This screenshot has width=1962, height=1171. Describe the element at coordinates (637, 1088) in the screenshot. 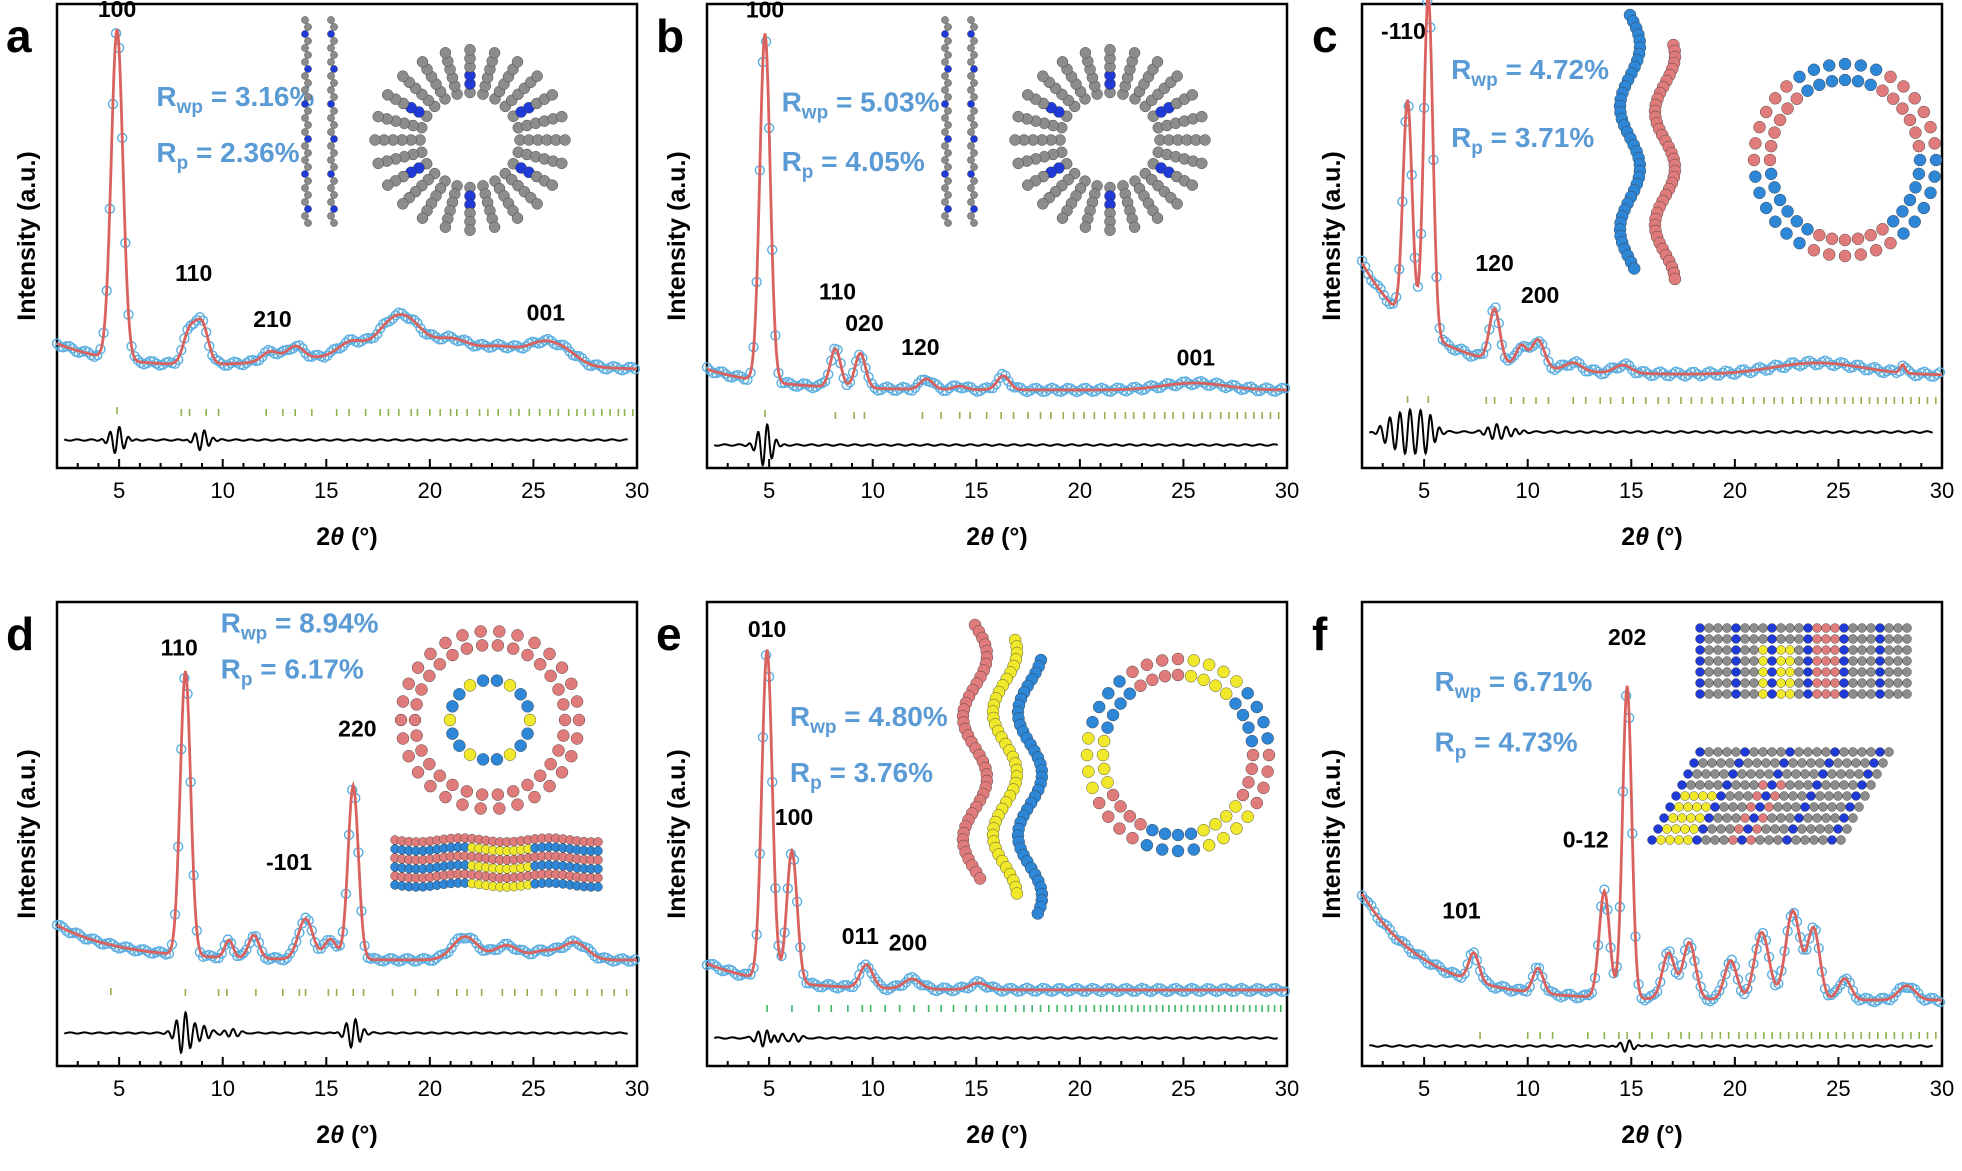

I see `x-tick-label: 30` at that location.